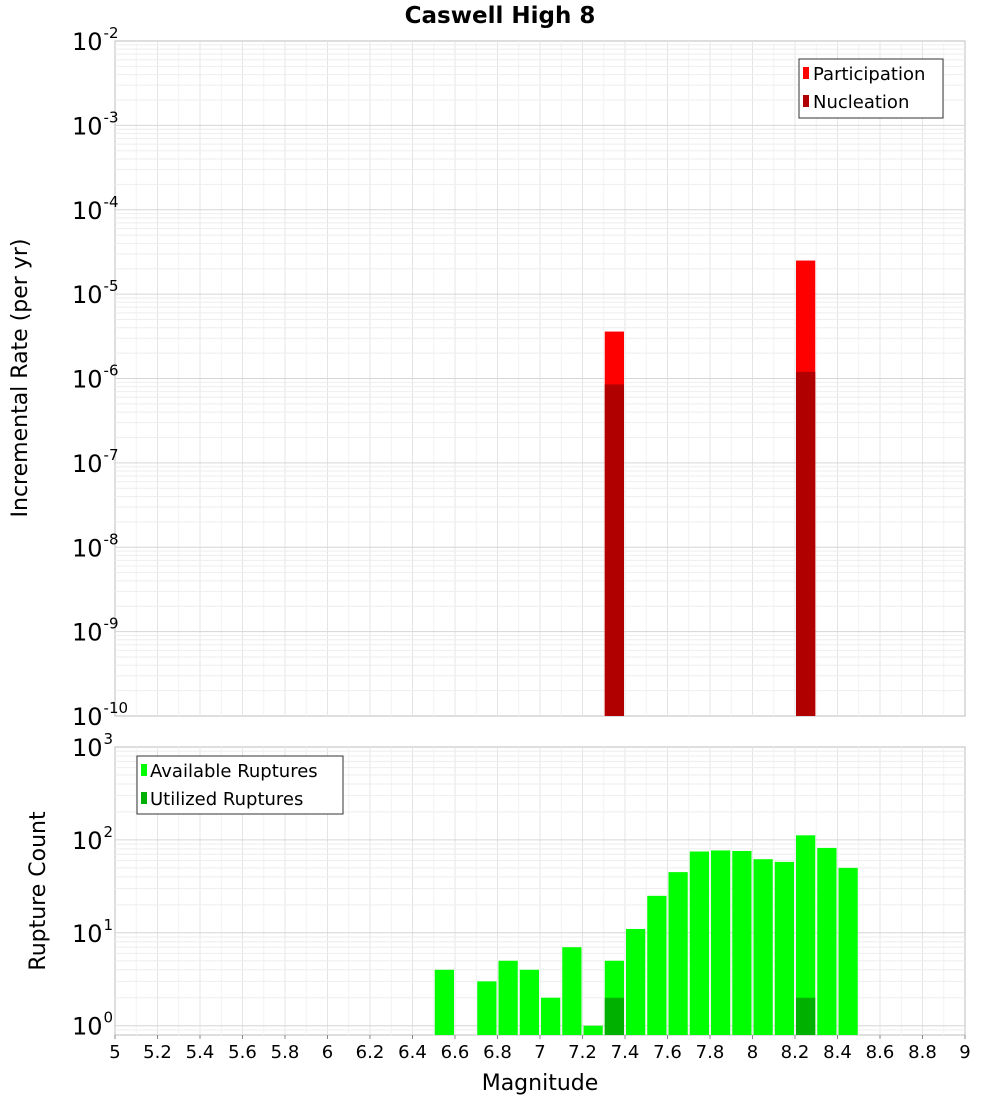 Image resolution: width=1000 pixels, height=1100 pixels. What do you see at coordinates (752, 1052) in the screenshot?
I see `x-tick-label: 8` at bounding box center [752, 1052].